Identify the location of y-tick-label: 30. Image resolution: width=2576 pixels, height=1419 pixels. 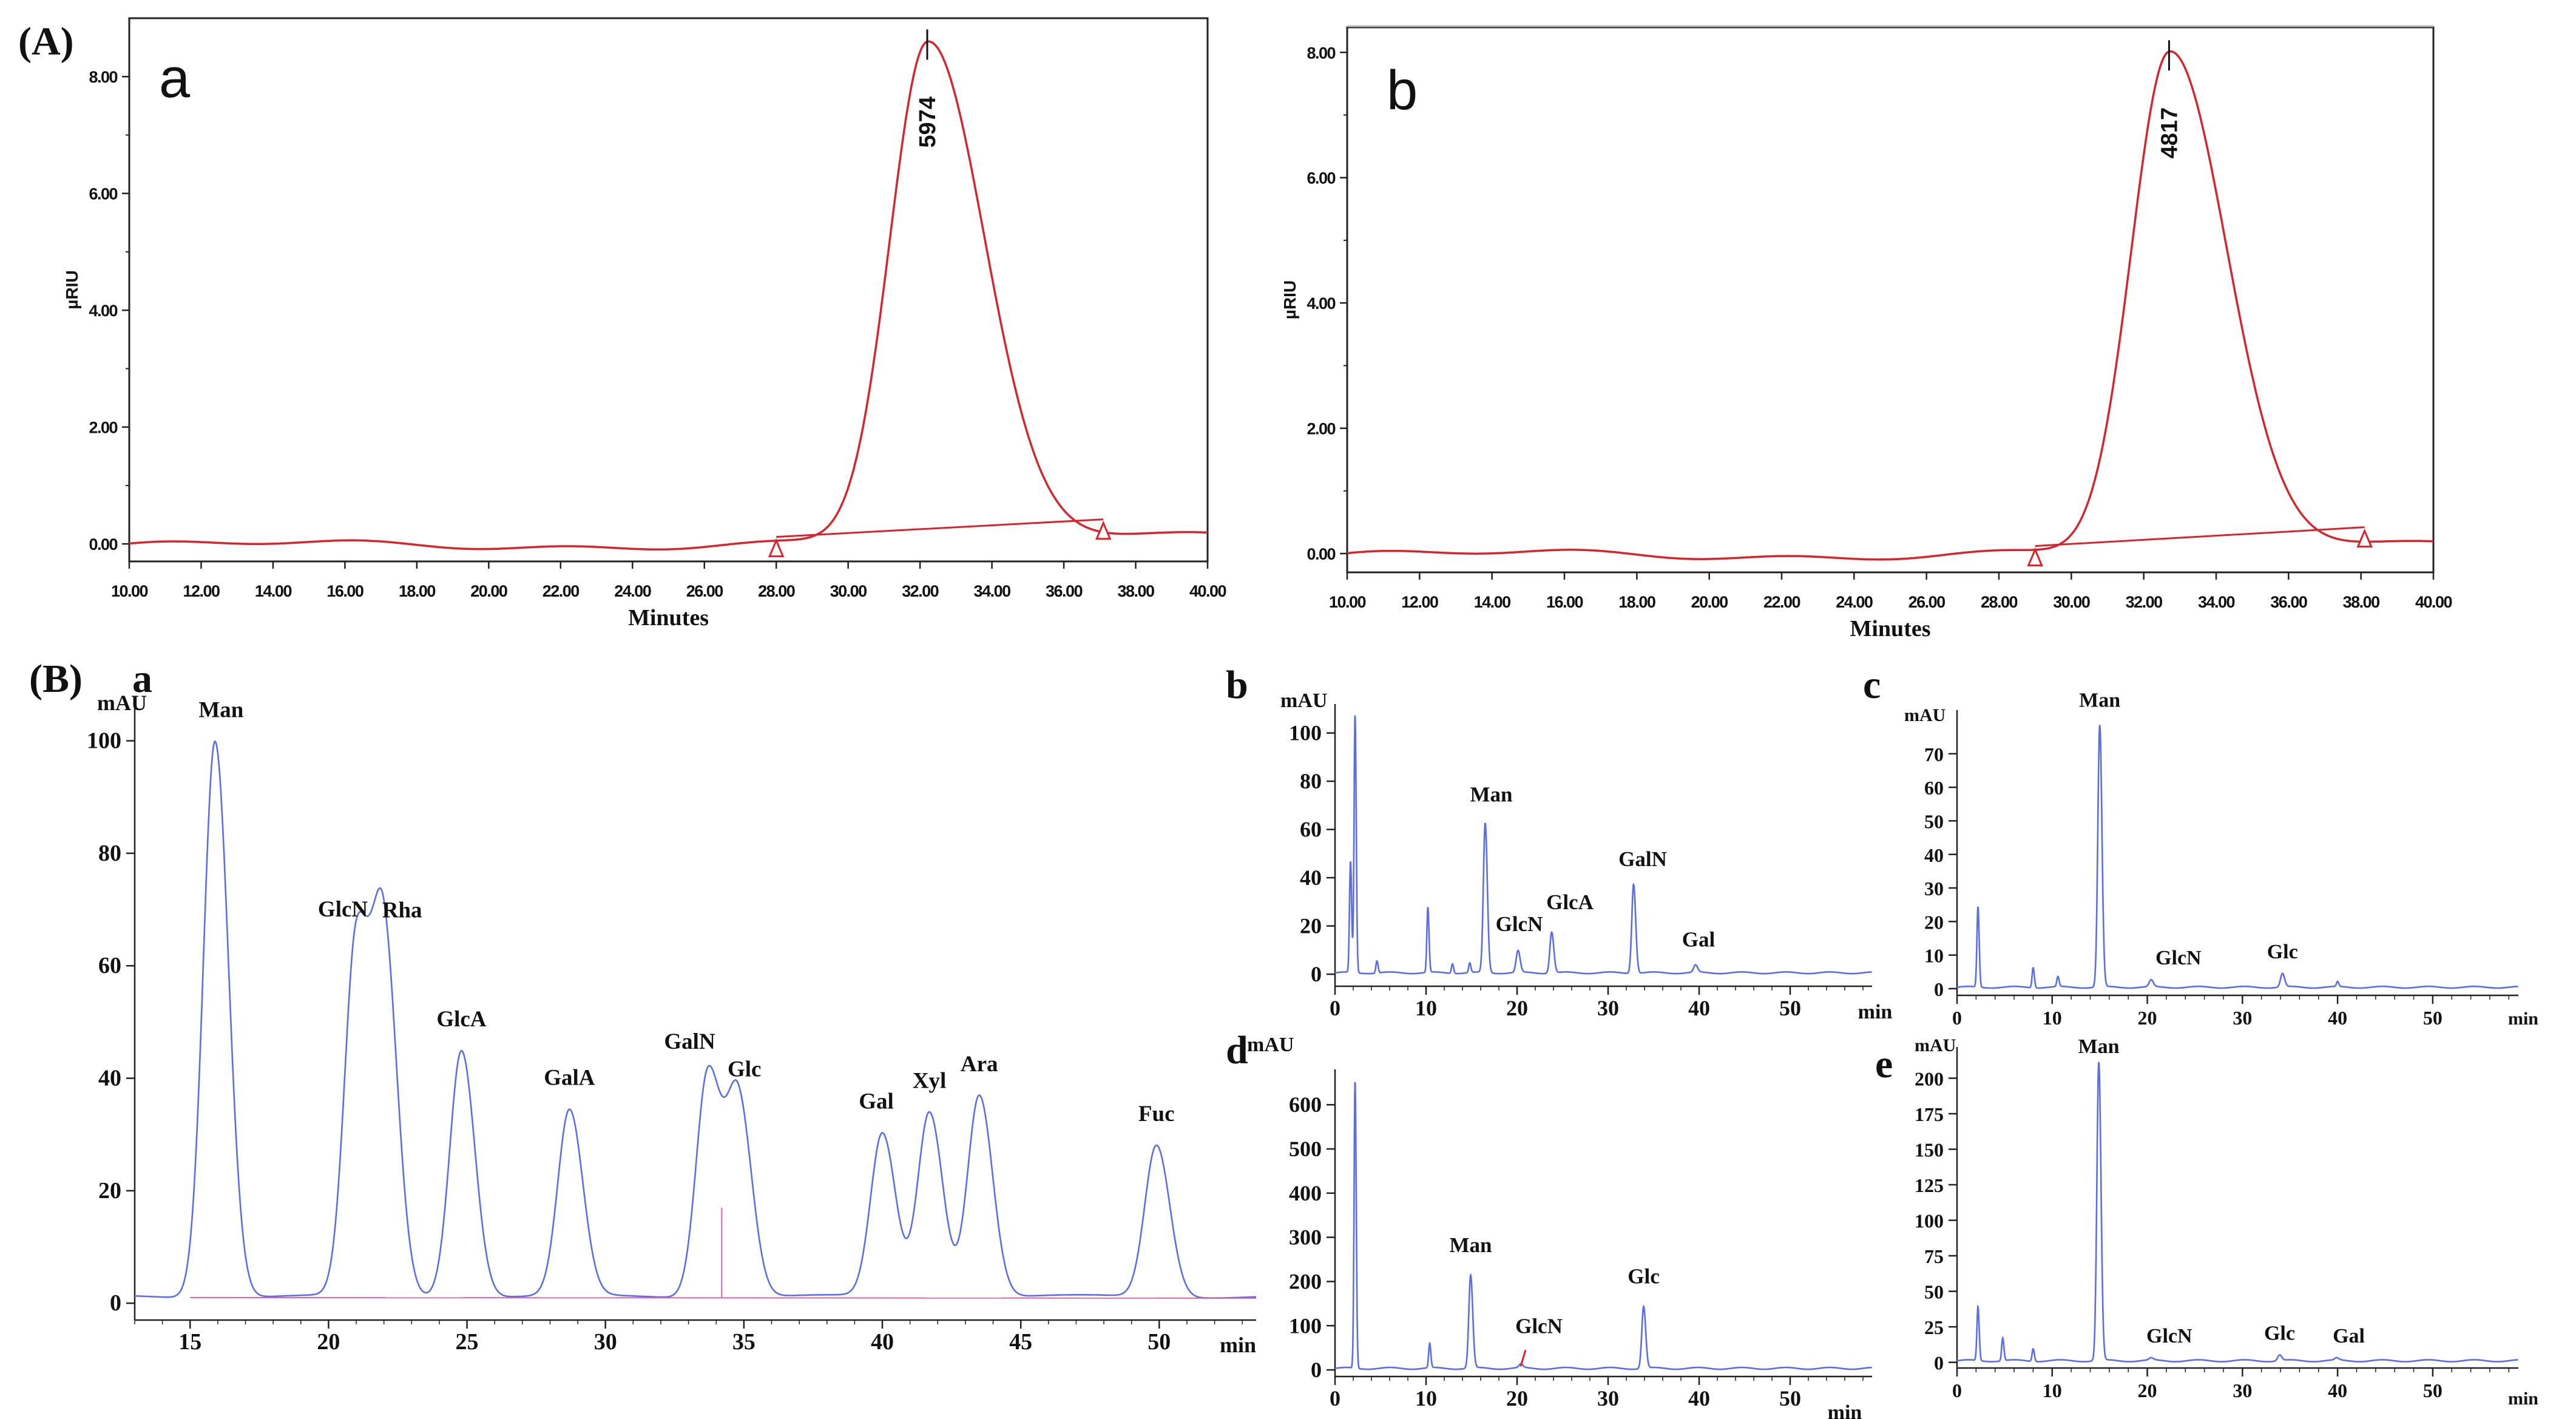
(1934, 889).